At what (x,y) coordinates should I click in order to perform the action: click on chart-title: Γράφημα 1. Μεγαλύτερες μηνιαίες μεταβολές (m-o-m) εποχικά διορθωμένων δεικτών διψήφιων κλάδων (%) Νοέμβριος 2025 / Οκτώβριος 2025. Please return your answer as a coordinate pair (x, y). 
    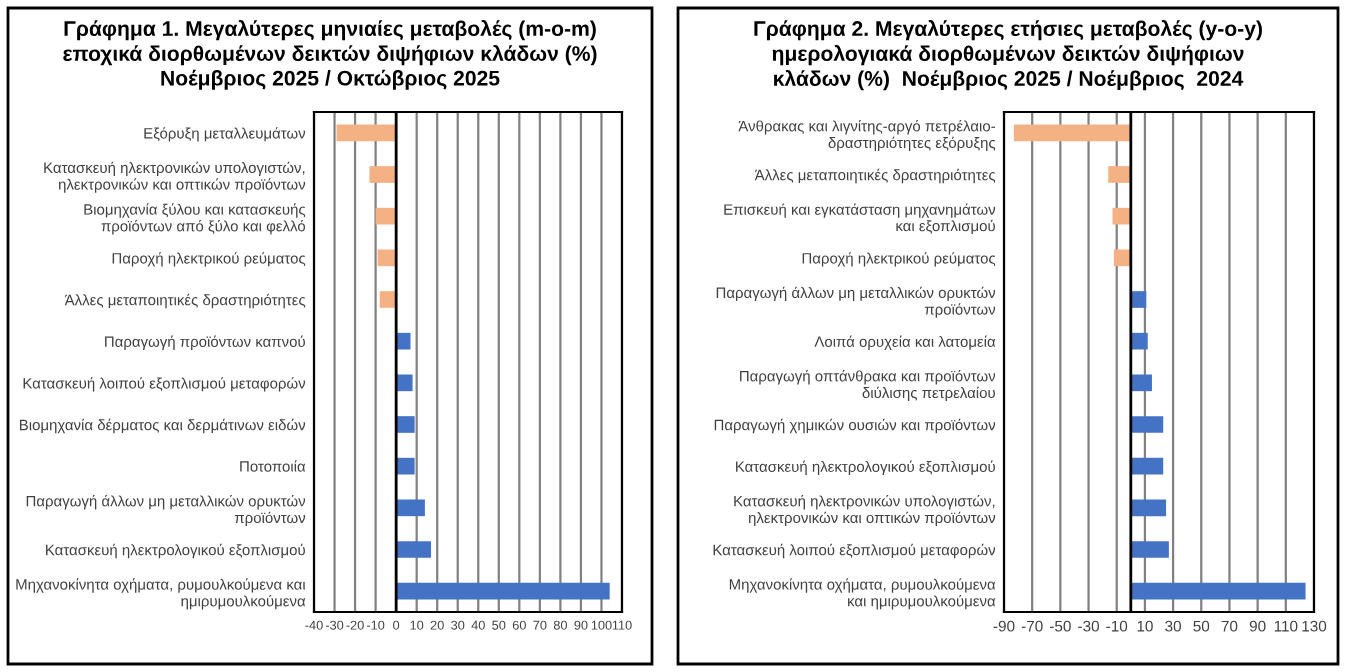
    Looking at the image, I should click on (330, 55).